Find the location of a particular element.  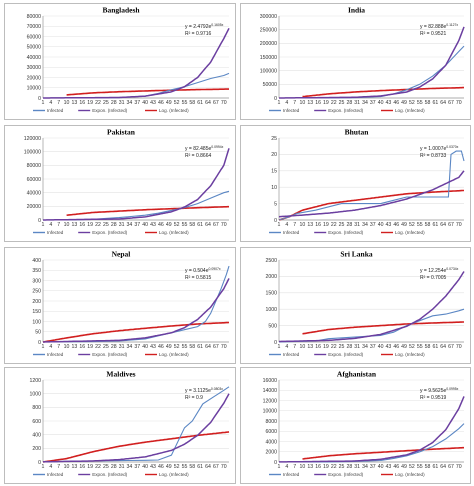

equation-base: y = 0.504e is located at coordinates (197, 271).